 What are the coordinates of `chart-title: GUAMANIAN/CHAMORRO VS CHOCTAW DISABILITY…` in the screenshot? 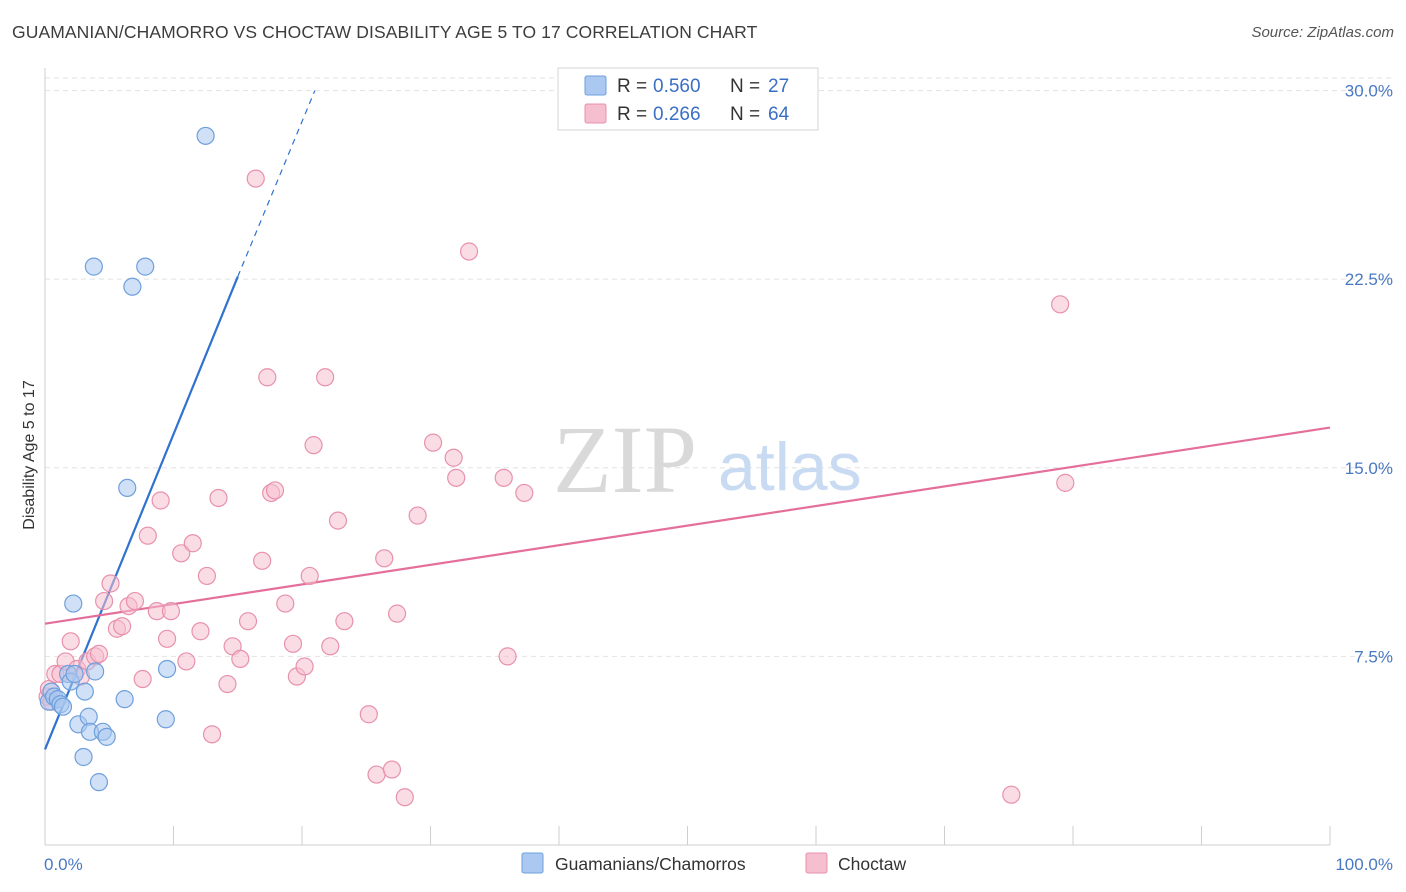 It's located at (385, 32).